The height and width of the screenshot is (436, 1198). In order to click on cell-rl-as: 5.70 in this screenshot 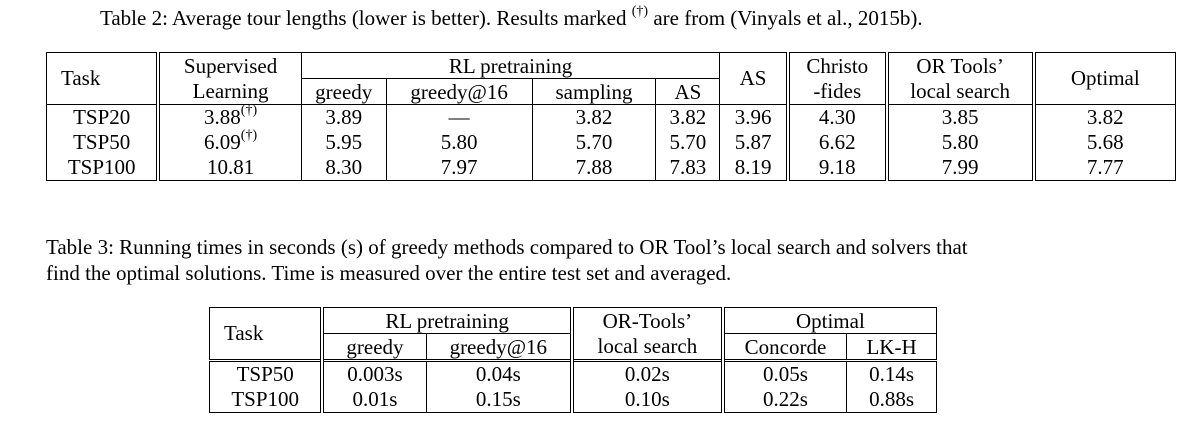, I will do `click(687, 142)`.